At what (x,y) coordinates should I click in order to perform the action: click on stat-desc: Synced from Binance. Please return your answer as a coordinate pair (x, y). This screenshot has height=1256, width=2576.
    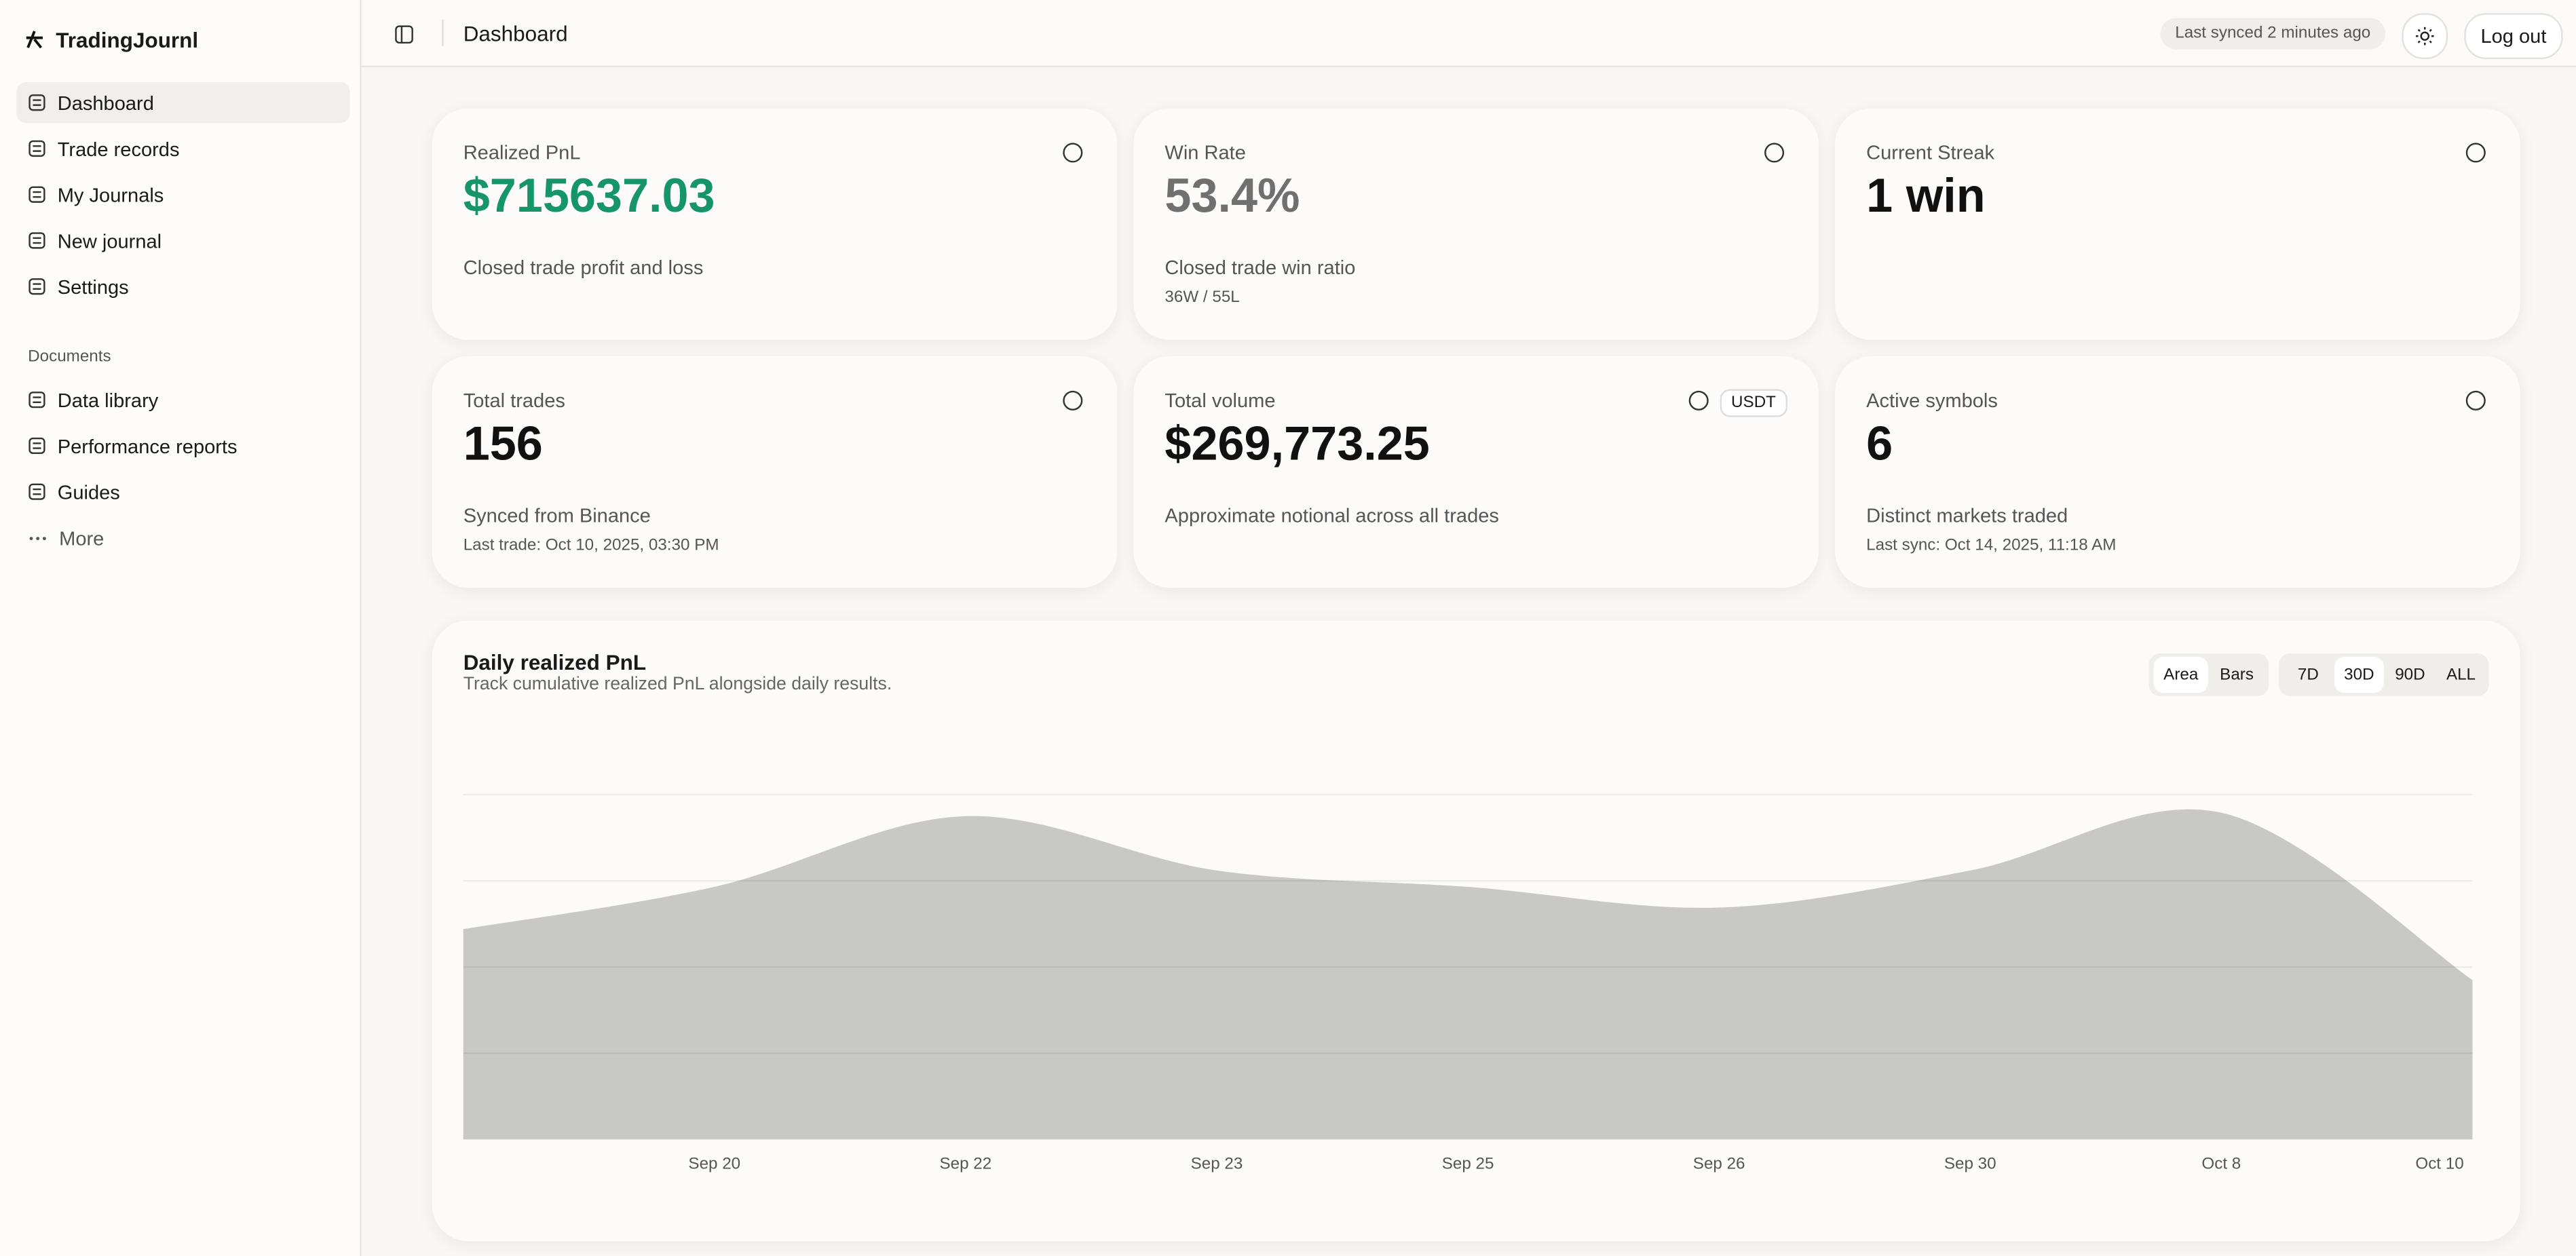
    Looking at the image, I should click on (557, 515).